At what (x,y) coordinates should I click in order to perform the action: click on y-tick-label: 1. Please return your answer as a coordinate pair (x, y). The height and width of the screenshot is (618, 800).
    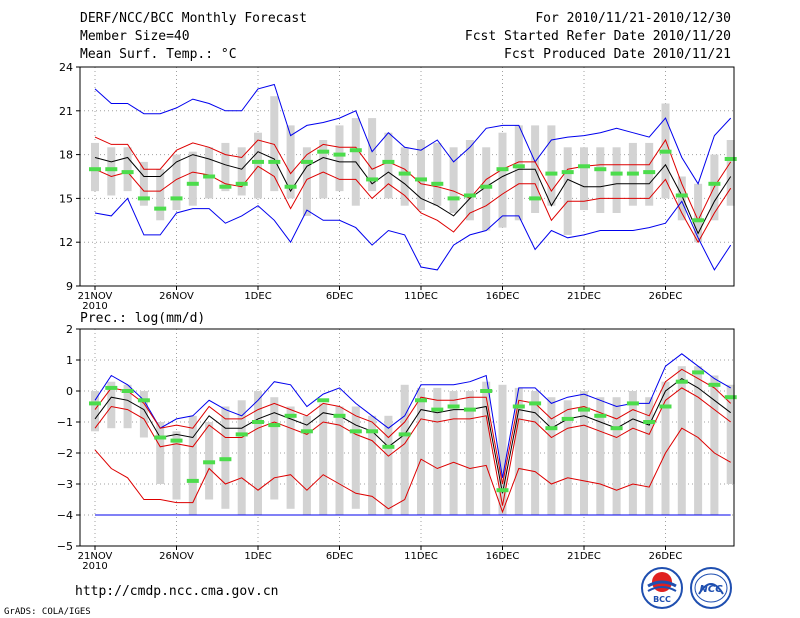
    Looking at the image, I should click on (69, 360).